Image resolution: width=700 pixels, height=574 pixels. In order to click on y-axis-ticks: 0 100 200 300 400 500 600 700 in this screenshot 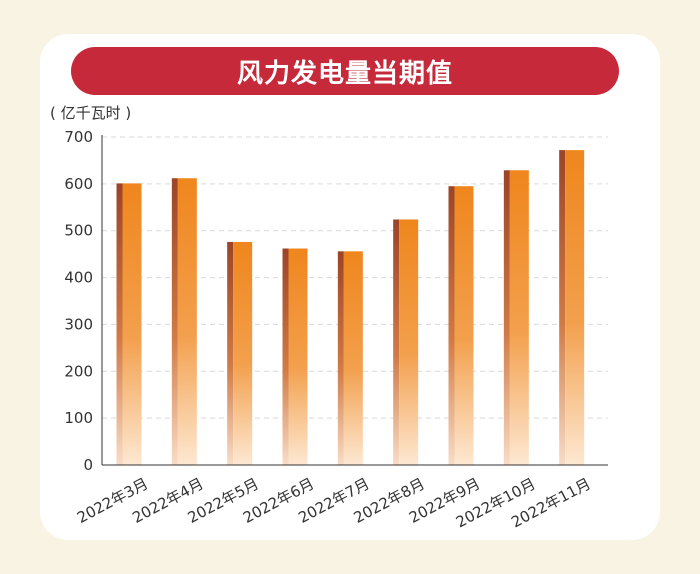, I will do `click(78, 301)`.